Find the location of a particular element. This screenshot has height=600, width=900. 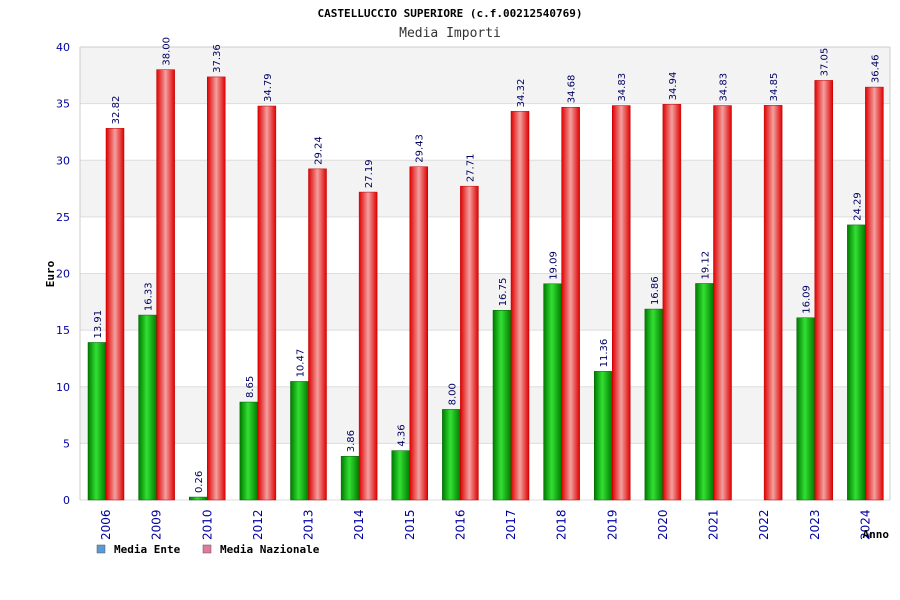

bar-media-nazionale-2020 is located at coordinates (672, 302).